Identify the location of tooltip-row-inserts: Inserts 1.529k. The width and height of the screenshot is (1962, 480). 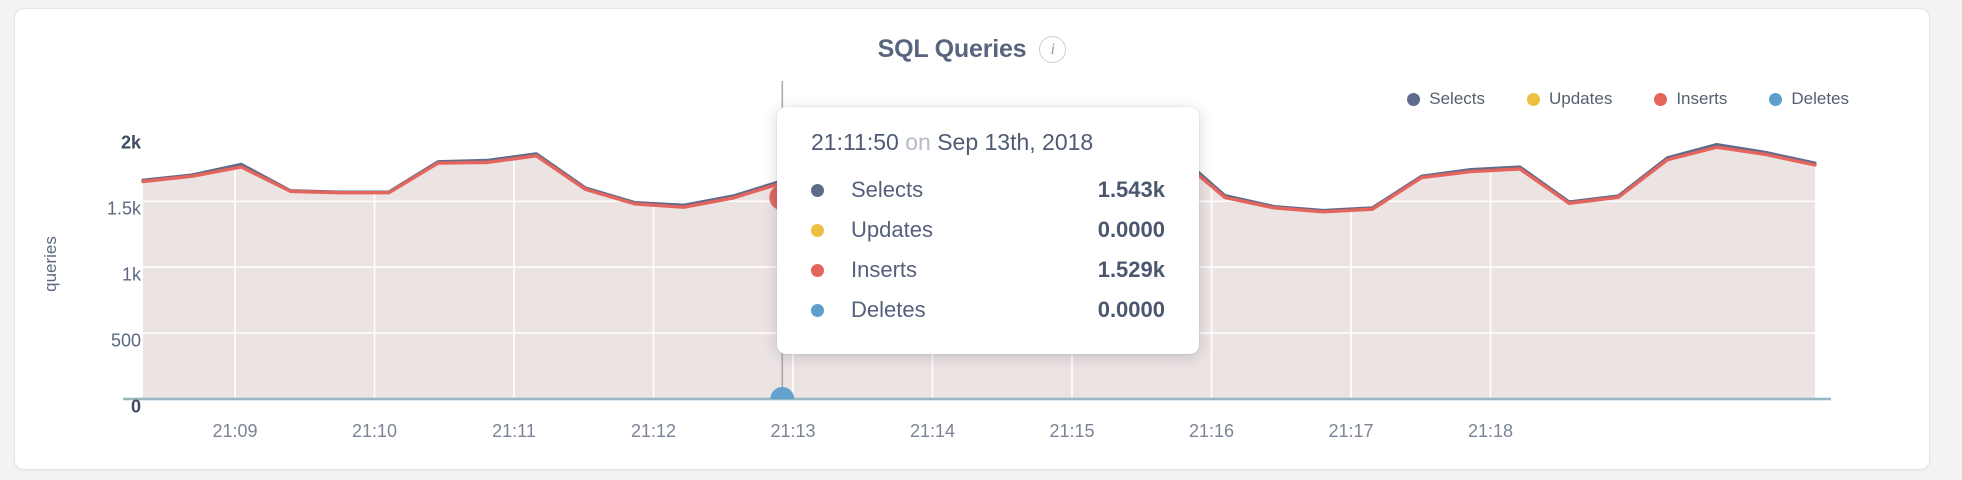
(988, 270).